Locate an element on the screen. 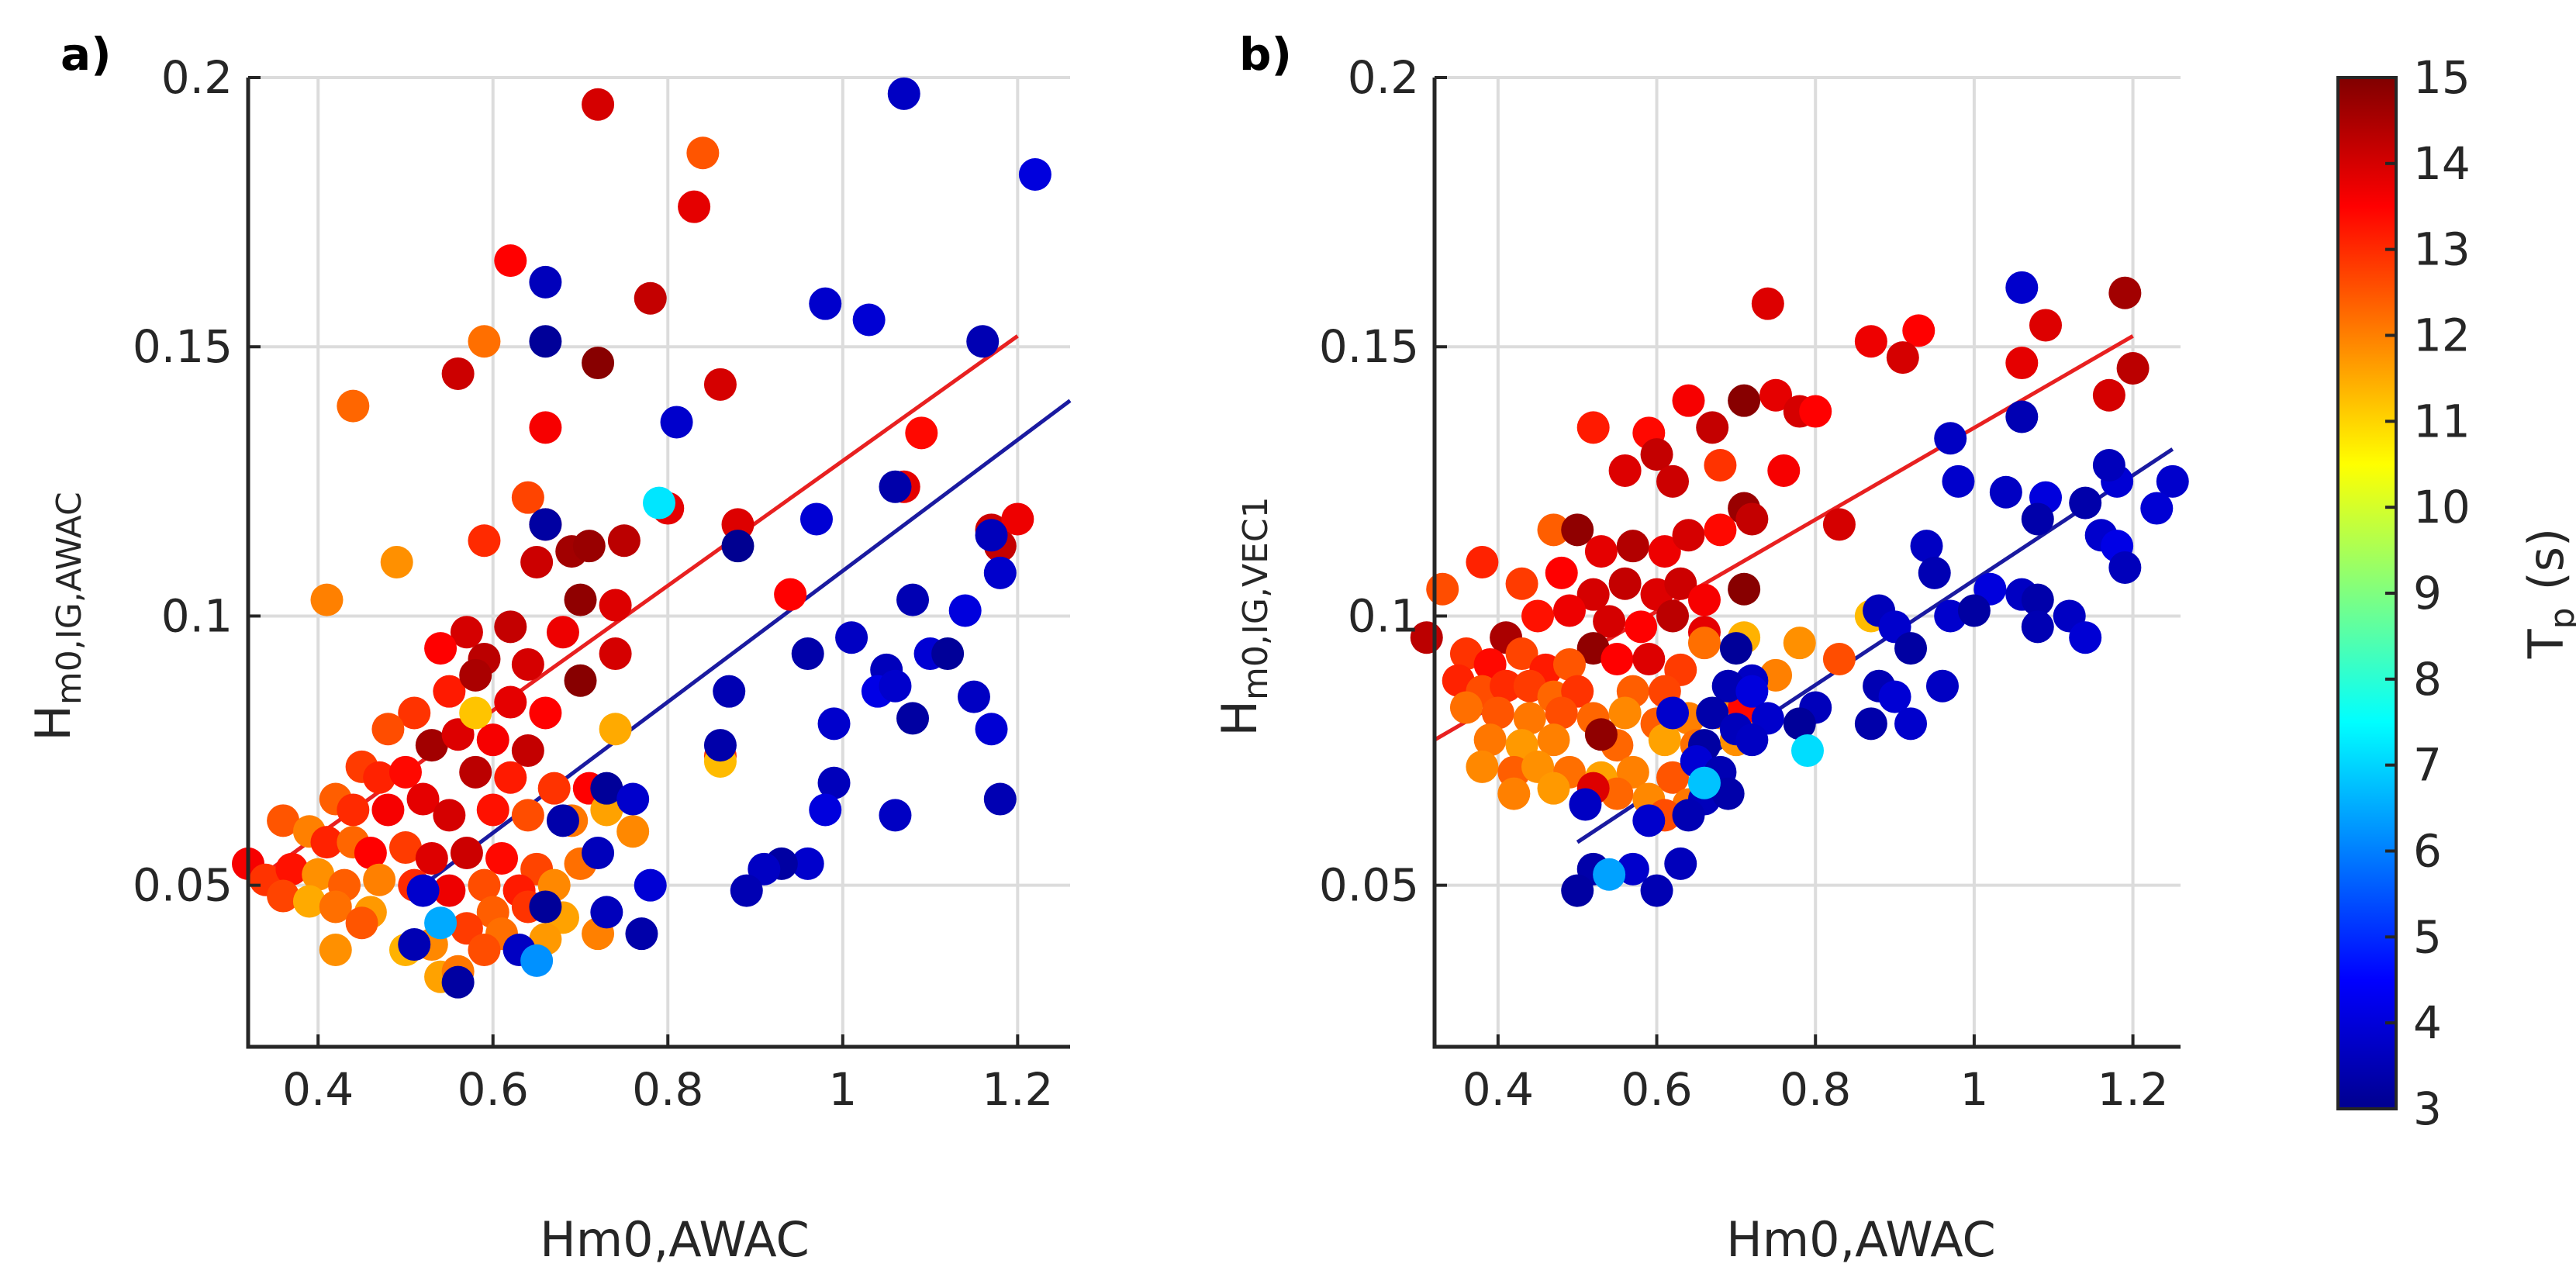  y-tick-label: 0.1 is located at coordinates (197, 615).